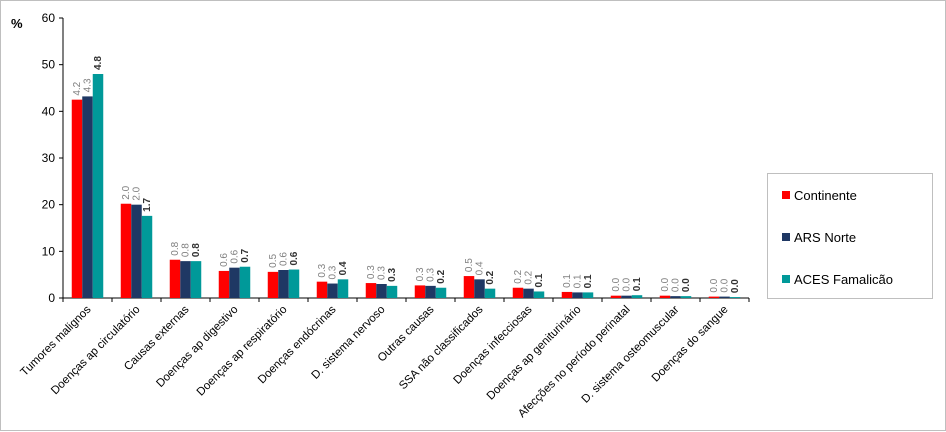 The height and width of the screenshot is (432, 946). What do you see at coordinates (49, 111) in the screenshot?
I see `y-tick-label: 40` at bounding box center [49, 111].